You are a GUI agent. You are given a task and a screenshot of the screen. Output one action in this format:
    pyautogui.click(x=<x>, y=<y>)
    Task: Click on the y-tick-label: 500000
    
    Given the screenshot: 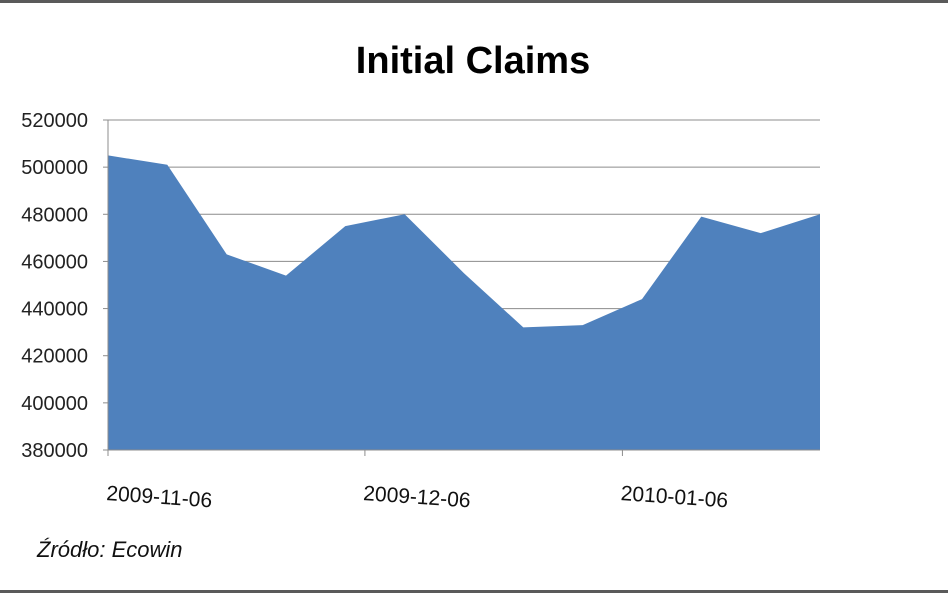 What is the action you would take?
    pyautogui.click(x=54, y=168)
    